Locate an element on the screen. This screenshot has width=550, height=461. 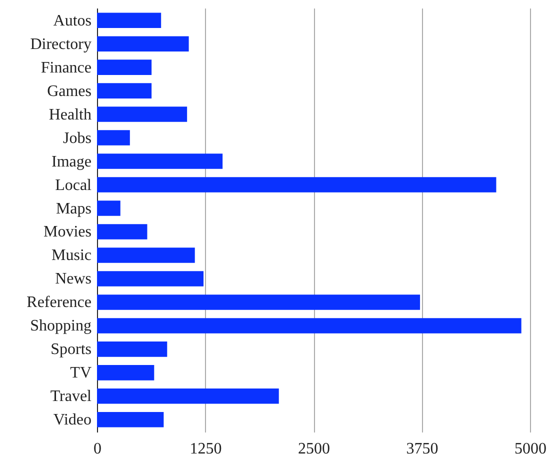
y-tick-label: Movies is located at coordinates (68, 232).